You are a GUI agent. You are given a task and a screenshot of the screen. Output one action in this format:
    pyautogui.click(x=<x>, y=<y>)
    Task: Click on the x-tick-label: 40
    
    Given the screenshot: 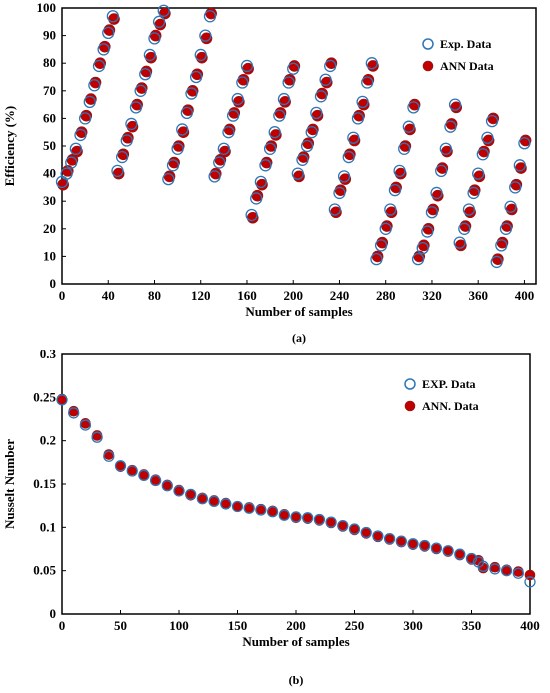 What is the action you would take?
    pyautogui.click(x=108, y=295)
    